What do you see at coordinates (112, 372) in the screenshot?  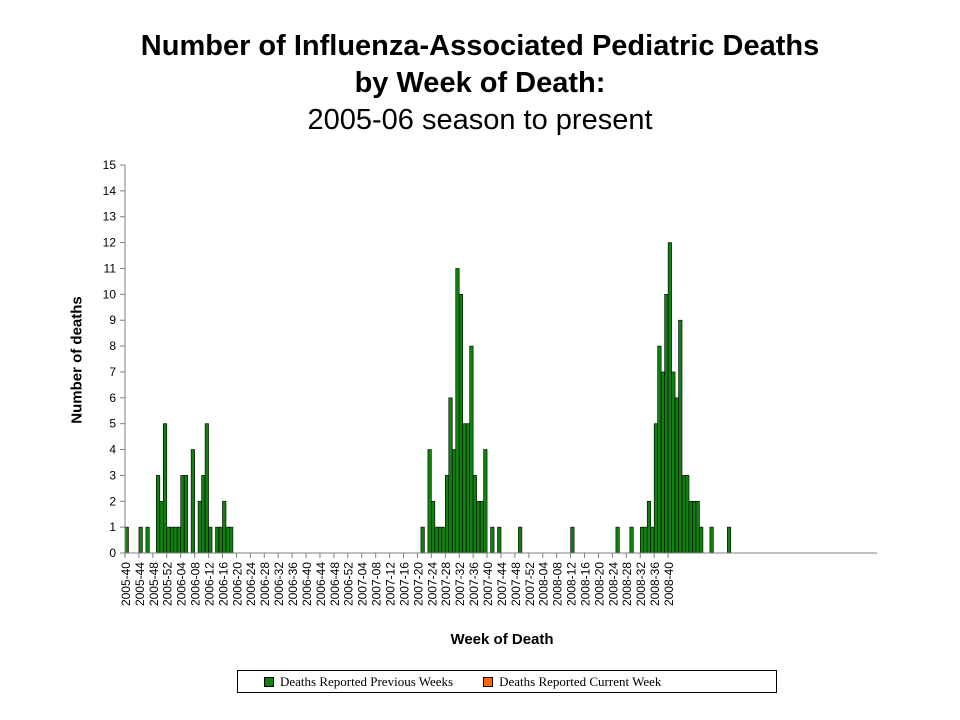 I see `y-tick-label-7: 7` at bounding box center [112, 372].